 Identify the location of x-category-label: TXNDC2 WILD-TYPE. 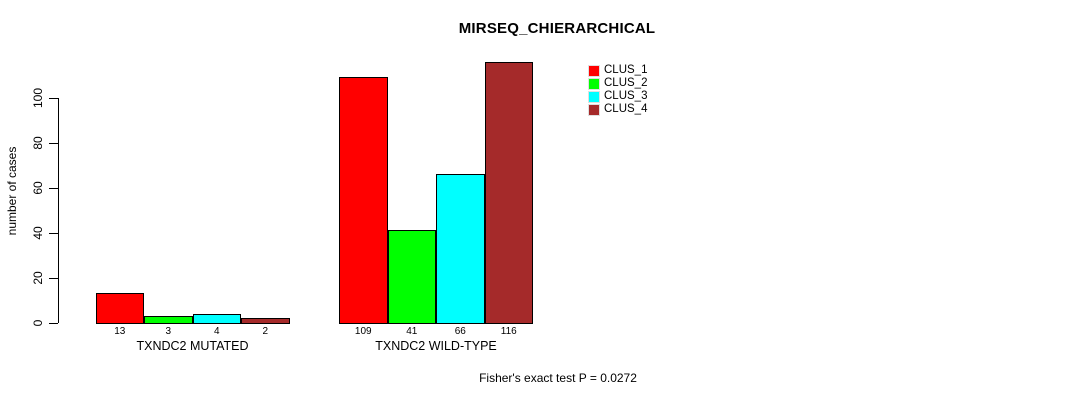
(436, 346).